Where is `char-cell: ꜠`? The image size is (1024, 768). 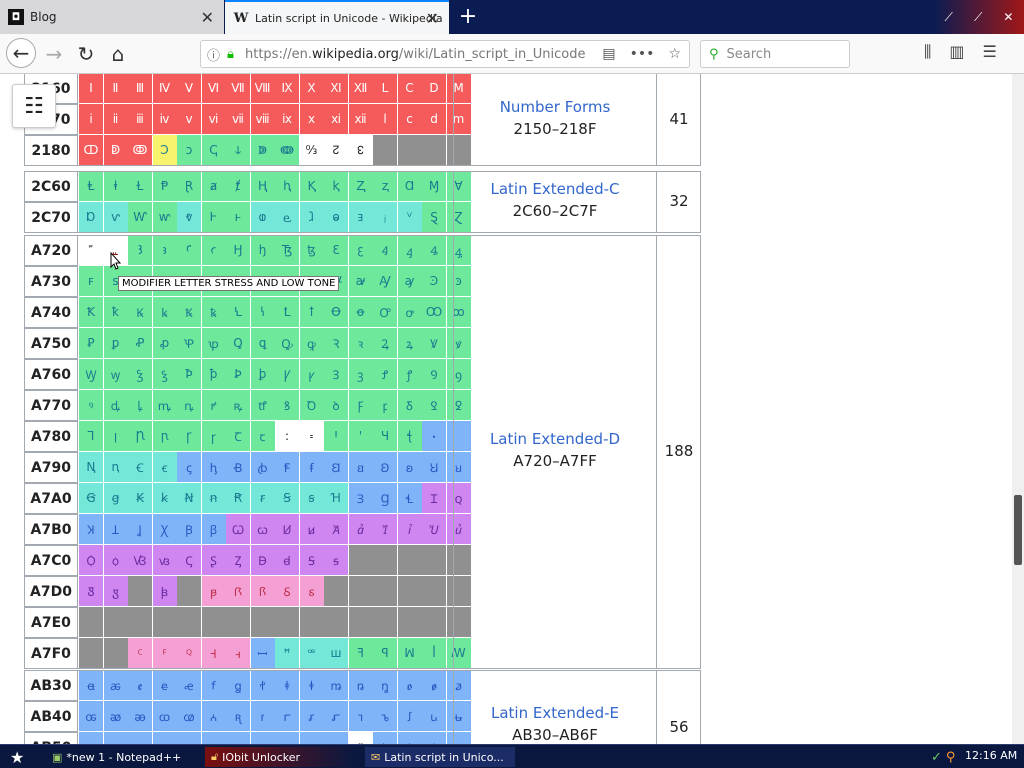
char-cell: ꜠ is located at coordinates (91, 250).